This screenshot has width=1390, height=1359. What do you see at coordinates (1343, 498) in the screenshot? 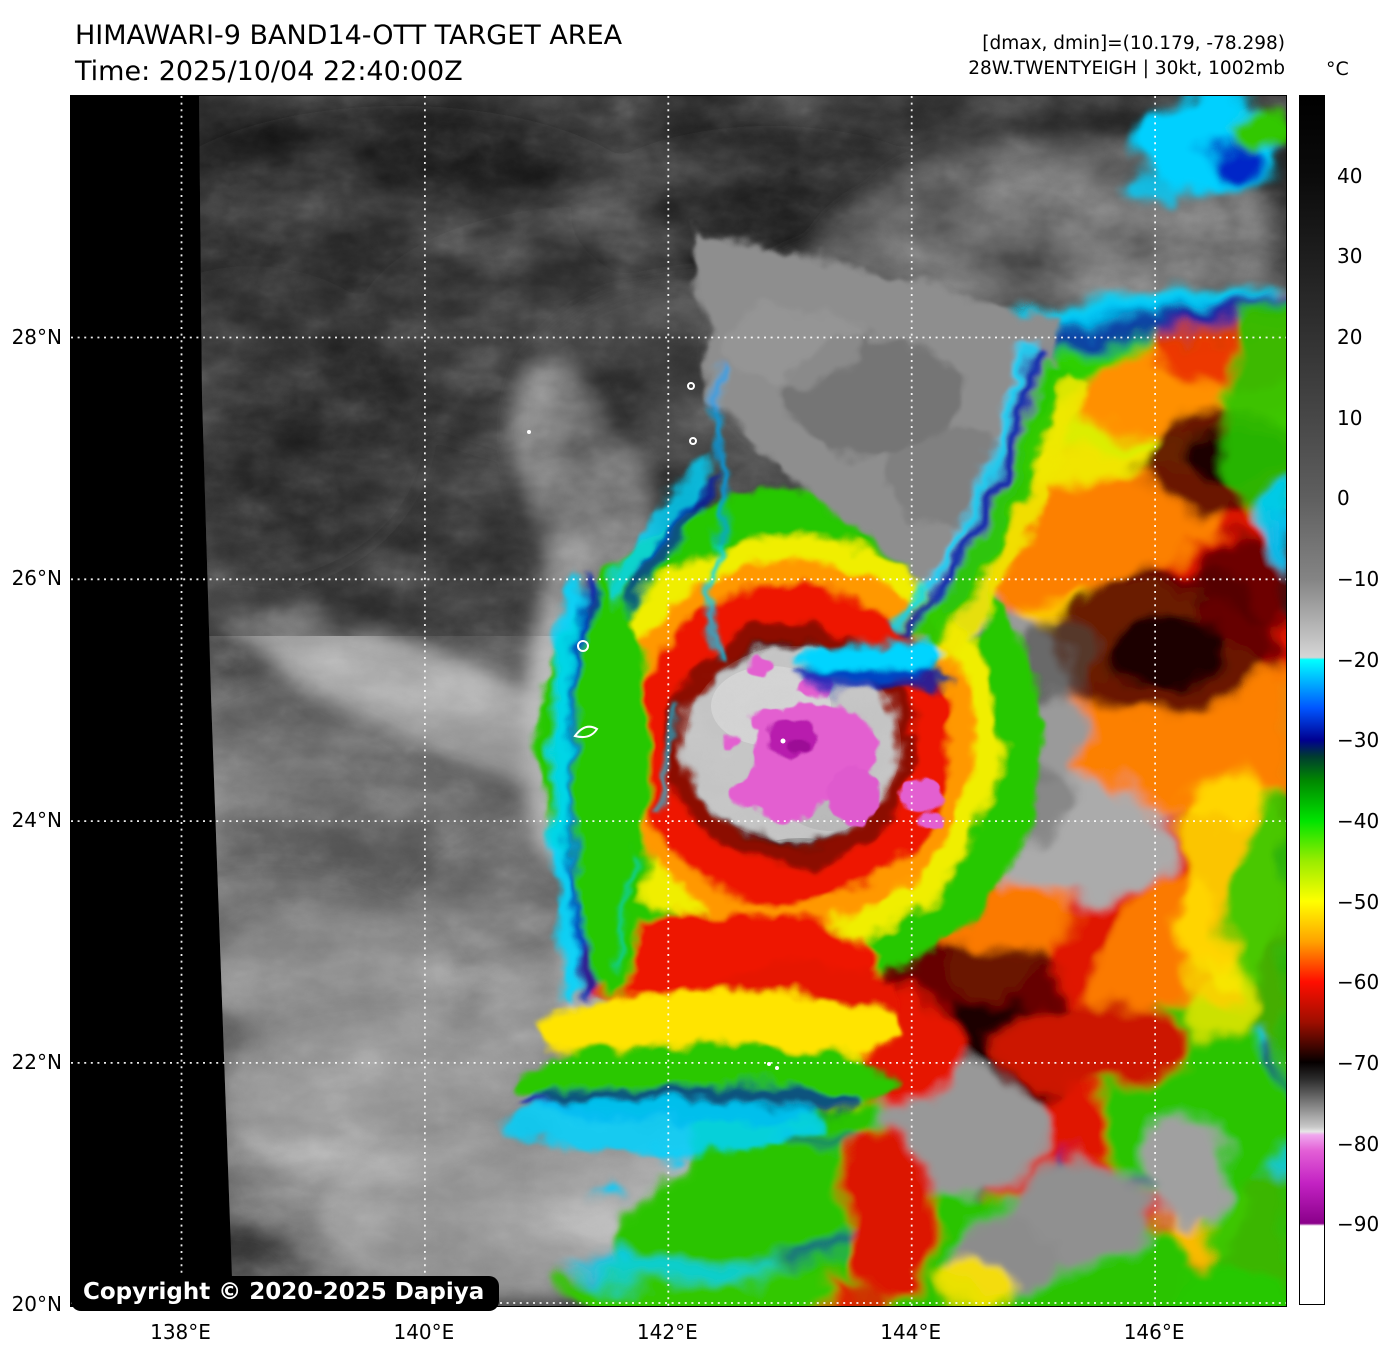
I see `colorbar-tick-label: 0` at bounding box center [1343, 498].